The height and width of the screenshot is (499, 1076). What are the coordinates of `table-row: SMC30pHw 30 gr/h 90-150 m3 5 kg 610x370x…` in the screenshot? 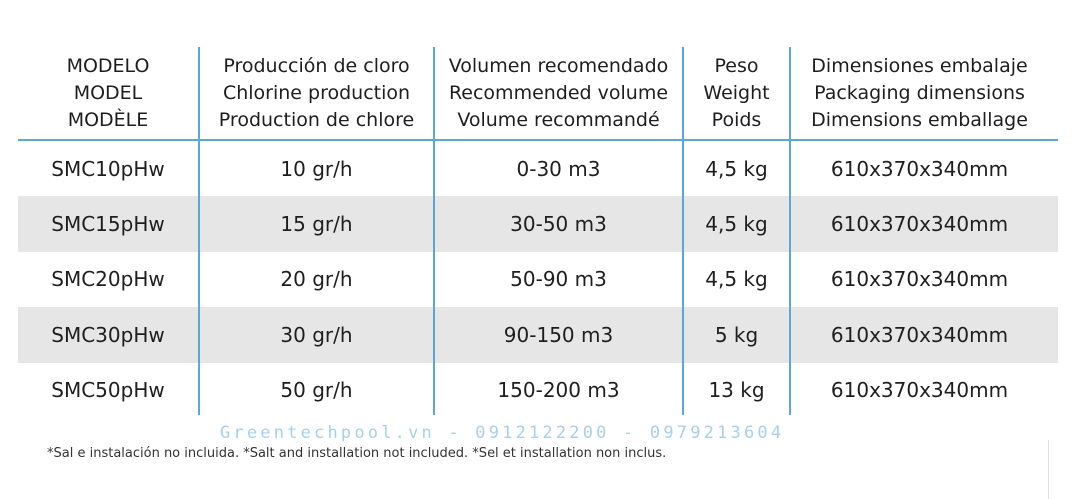 It's located at (538, 335).